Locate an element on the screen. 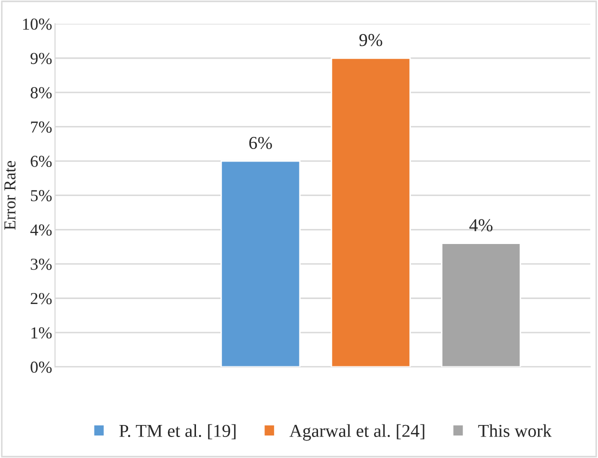  legend-label: Agarwal et al. [24] is located at coordinates (356, 432).